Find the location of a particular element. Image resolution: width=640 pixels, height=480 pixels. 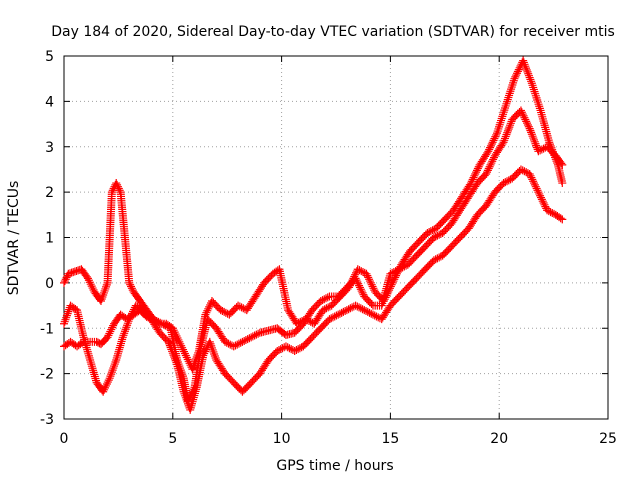

x-tick-label: 0 is located at coordinates (64, 439).